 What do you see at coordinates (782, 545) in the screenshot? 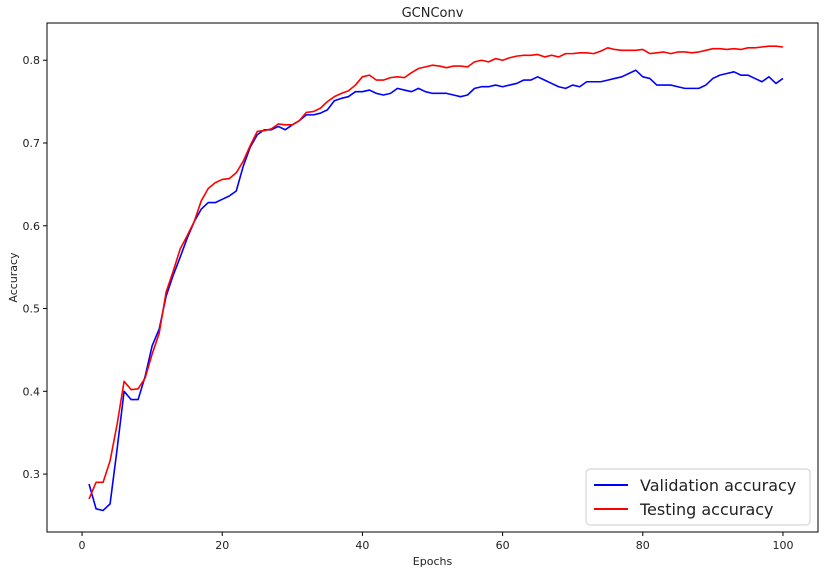
I see `x-tick-label: 100` at bounding box center [782, 545].